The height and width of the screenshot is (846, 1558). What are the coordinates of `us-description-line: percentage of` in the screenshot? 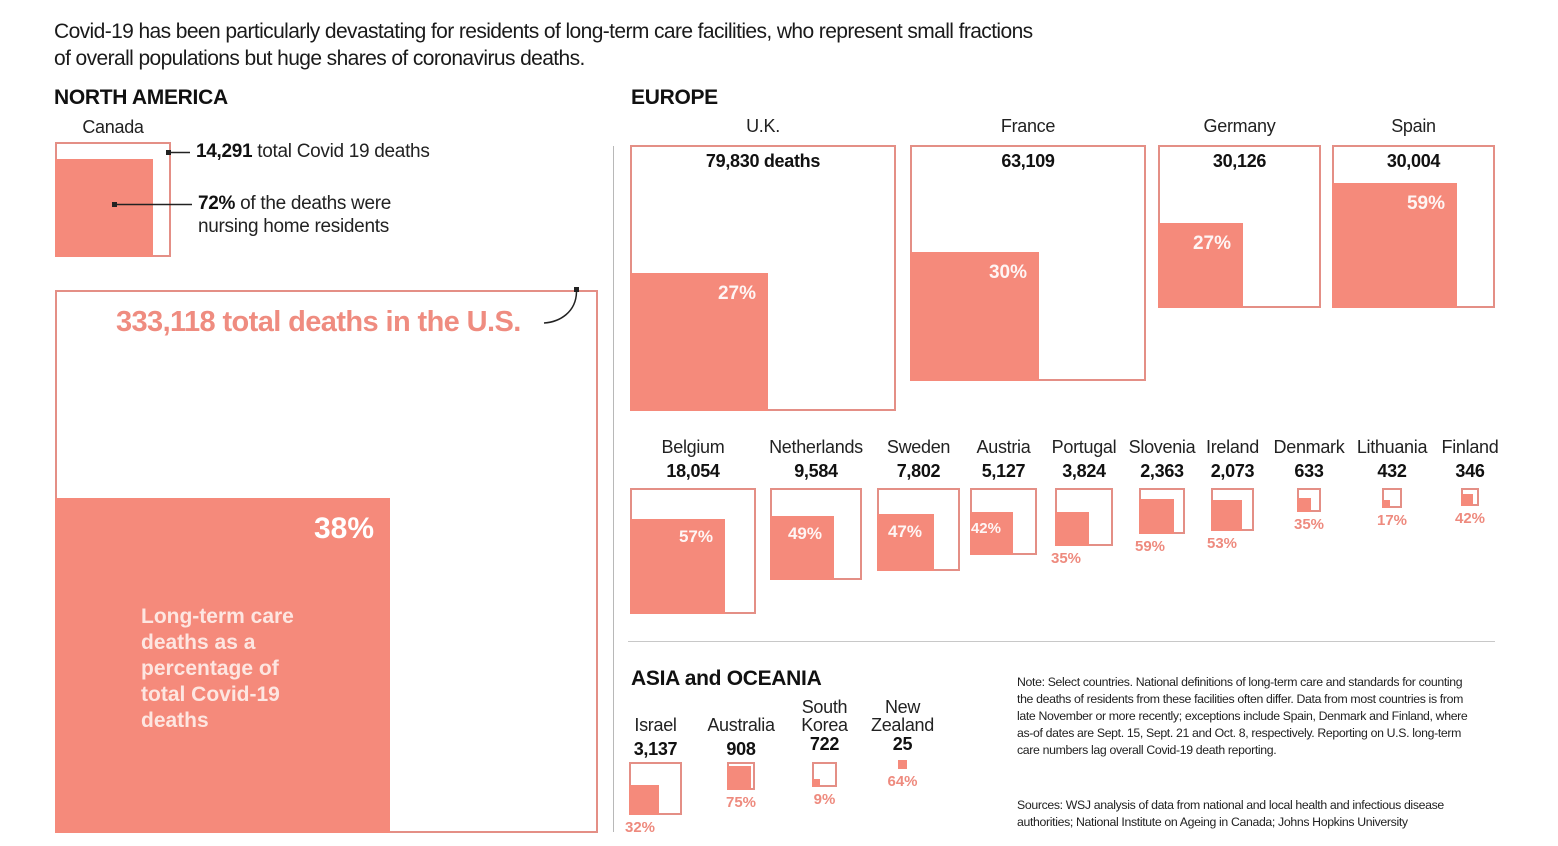 It's located at (210, 668).